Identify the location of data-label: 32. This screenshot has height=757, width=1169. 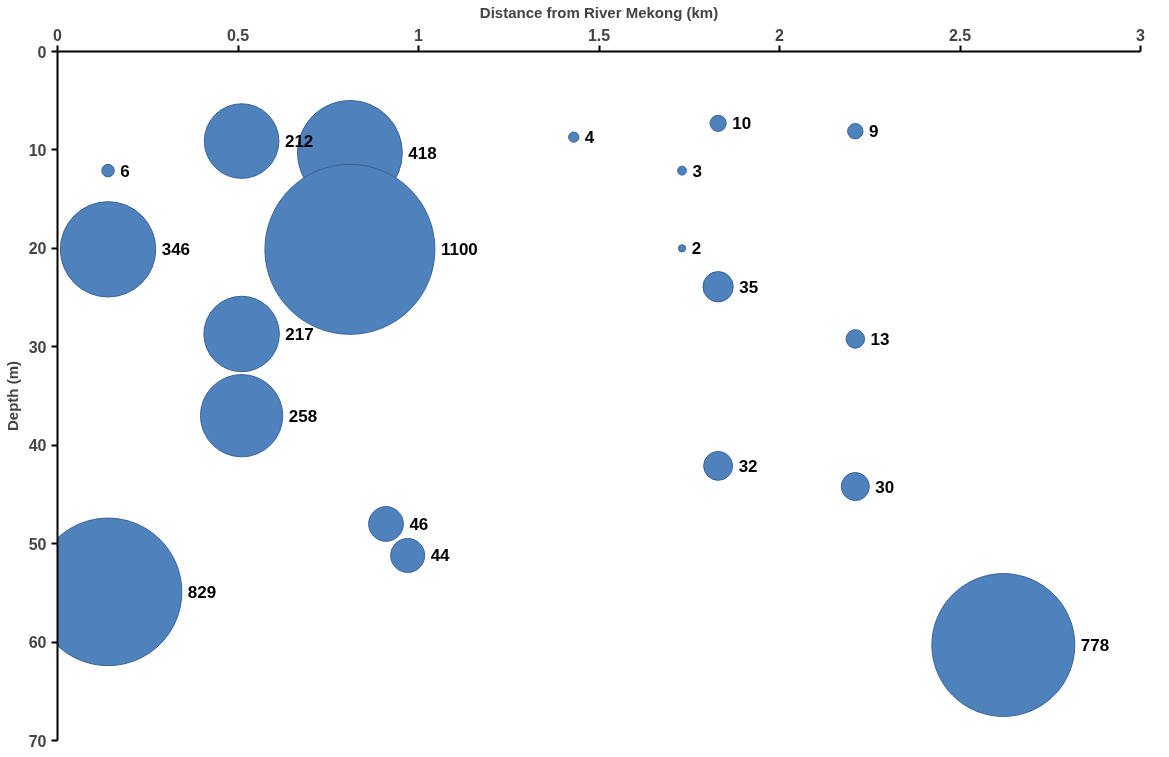
(748, 466).